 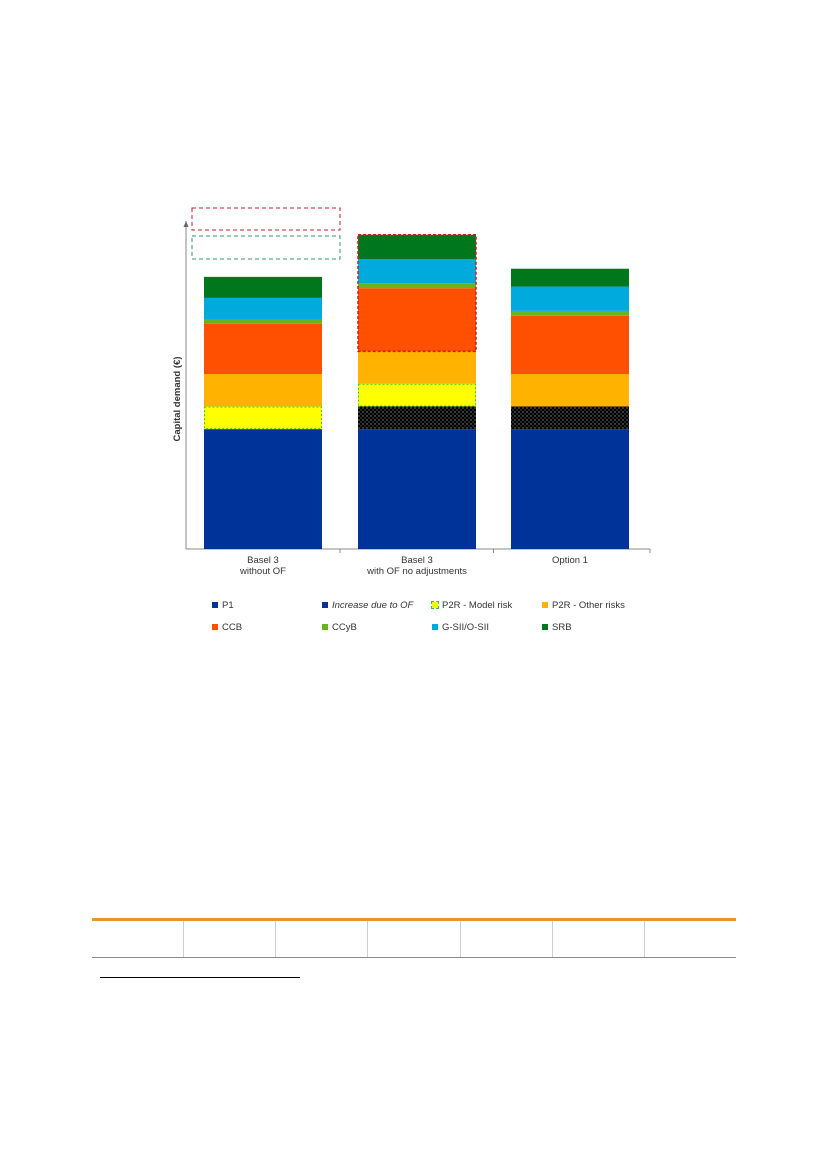 I want to click on x-tick-label: with OF no adjustments, so click(x=416, y=571).